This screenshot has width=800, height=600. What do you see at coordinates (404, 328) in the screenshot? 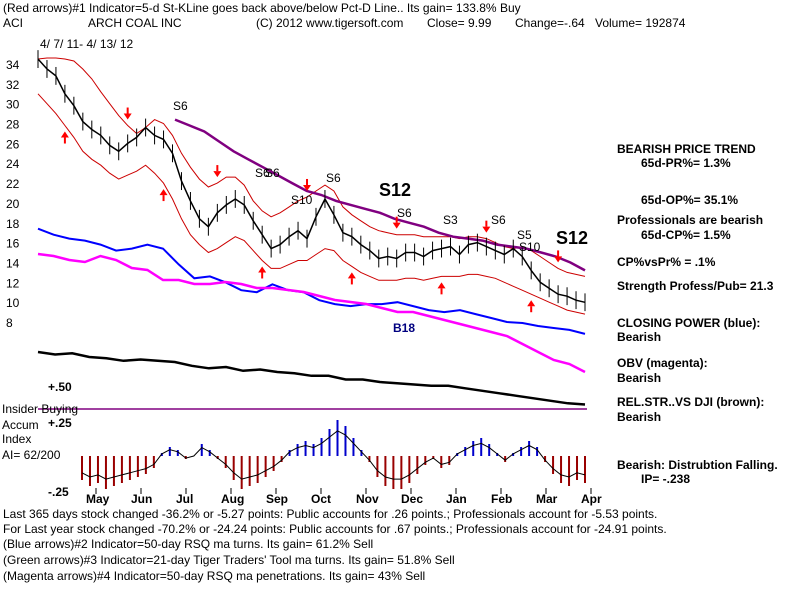
I see `signal-label: B18` at bounding box center [404, 328].